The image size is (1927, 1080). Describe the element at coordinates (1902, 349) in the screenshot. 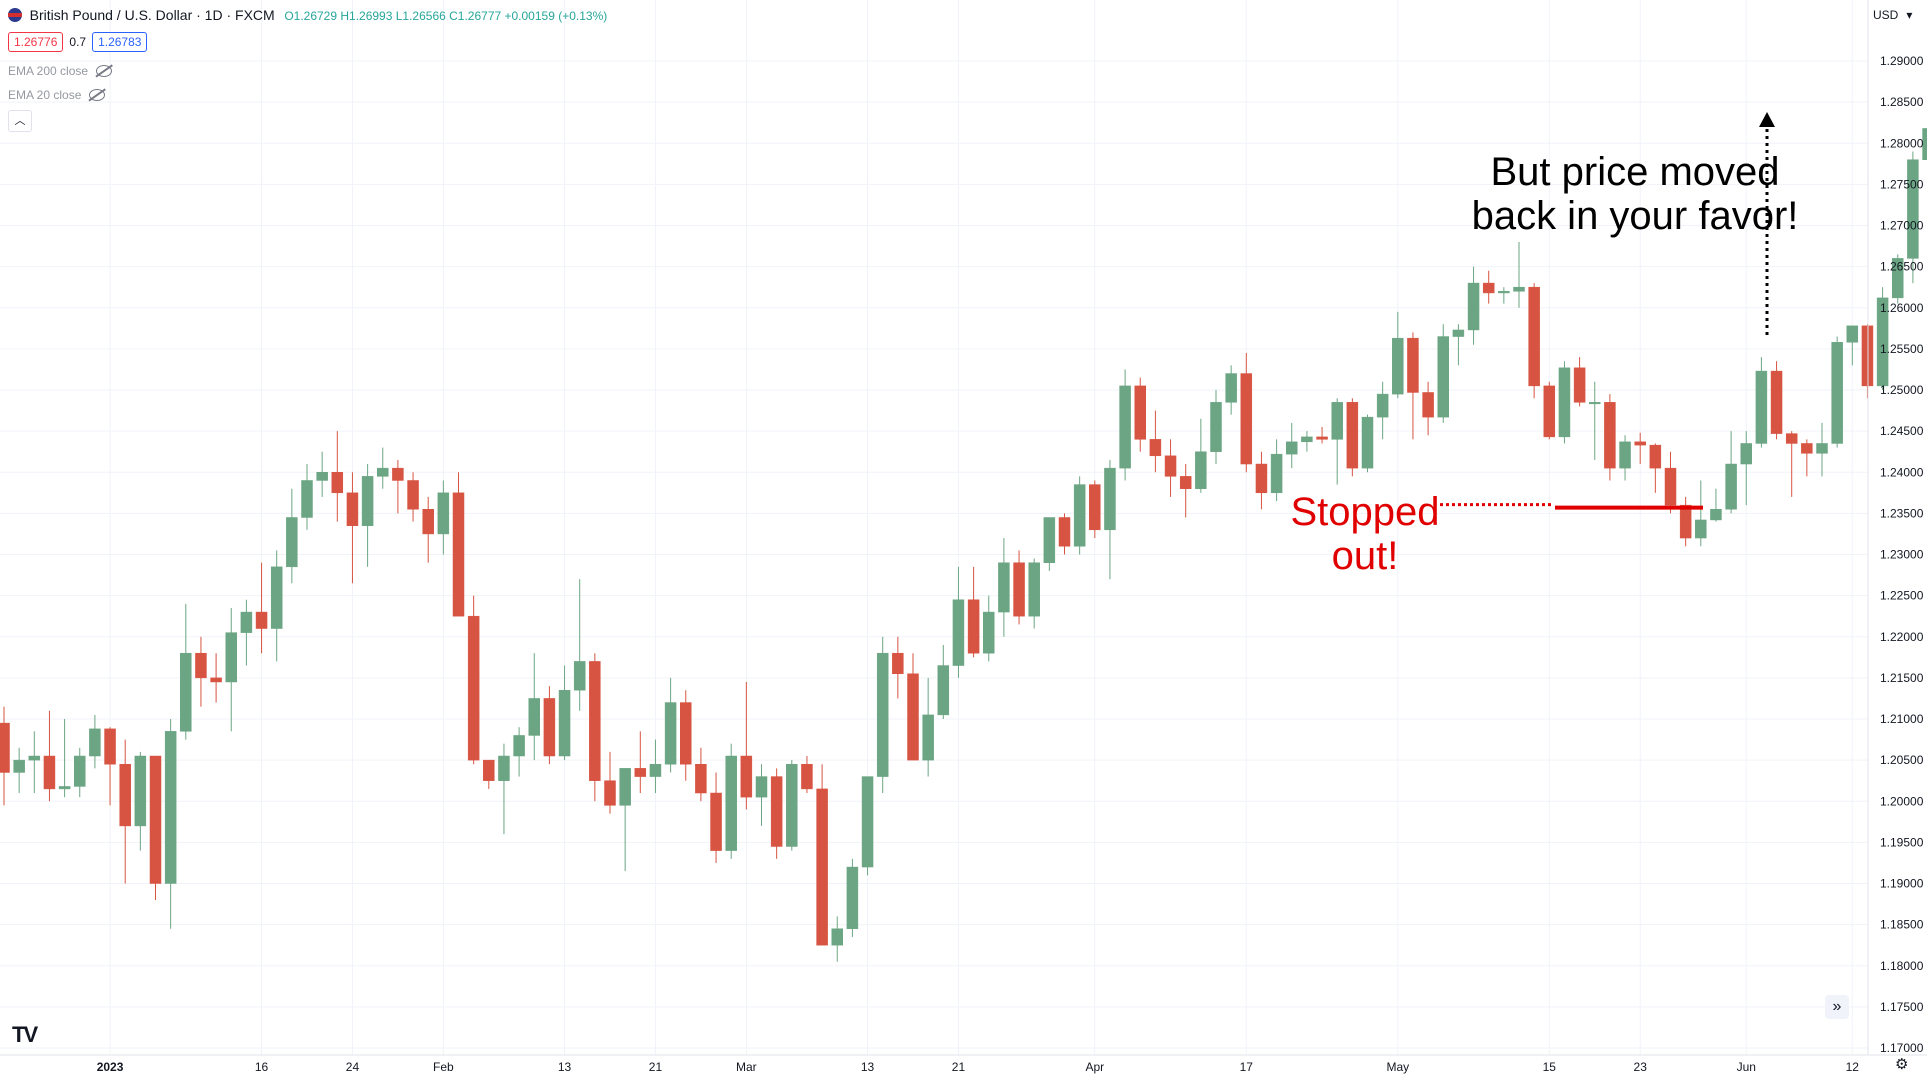

I see `y-tick-label: 1.25500` at that location.